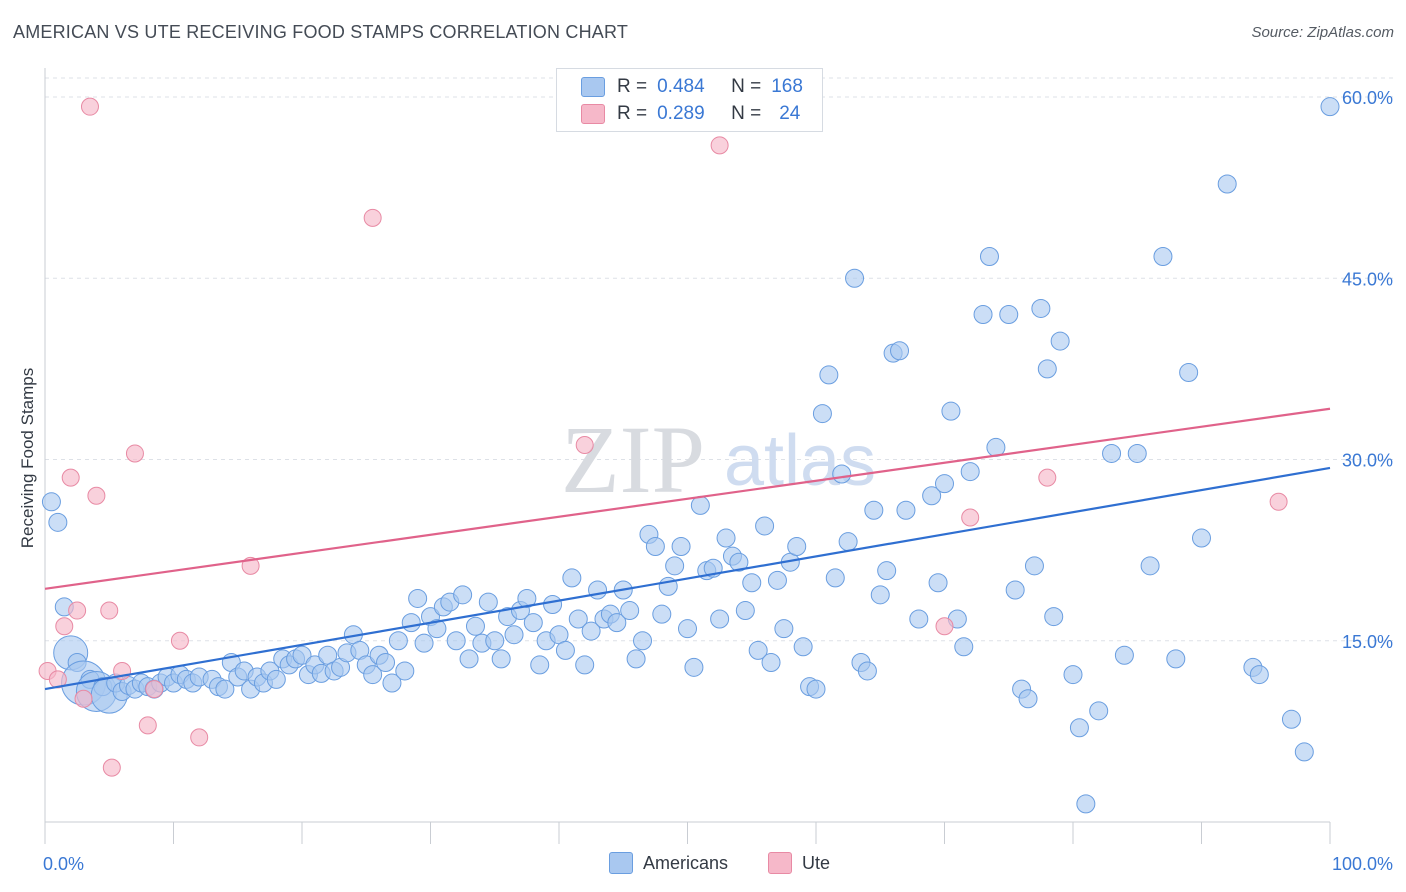  What do you see at coordinates (681, 86) in the screenshot?
I see `americans-r-value: 0.484` at bounding box center [681, 86].